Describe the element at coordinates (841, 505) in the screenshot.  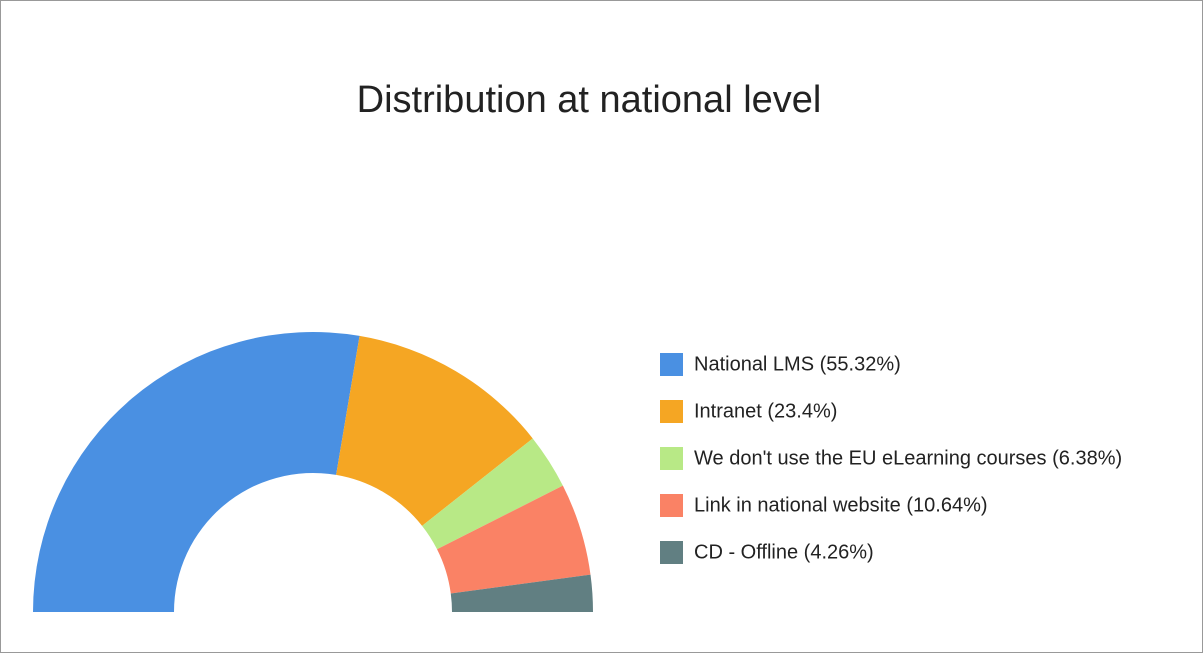
I see `legend-label: Link in national website (10.64%)` at that location.